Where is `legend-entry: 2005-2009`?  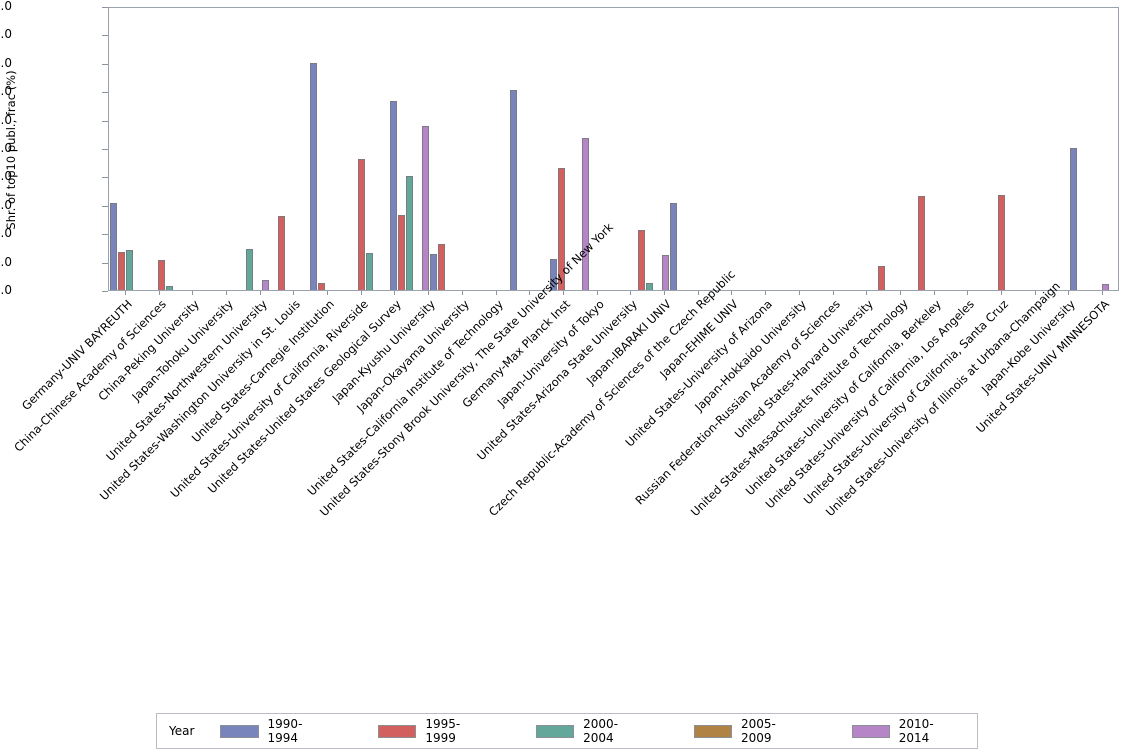 legend-entry: 2005-2009 is located at coordinates (748, 731).